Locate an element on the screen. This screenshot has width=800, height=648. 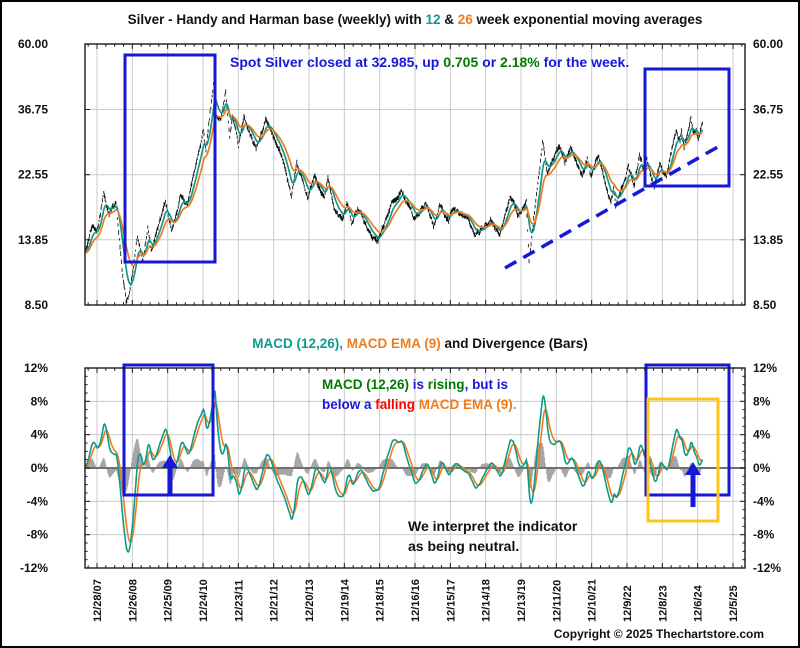
macd-title-seg: MACD EMA (9) is located at coordinates (392, 343).